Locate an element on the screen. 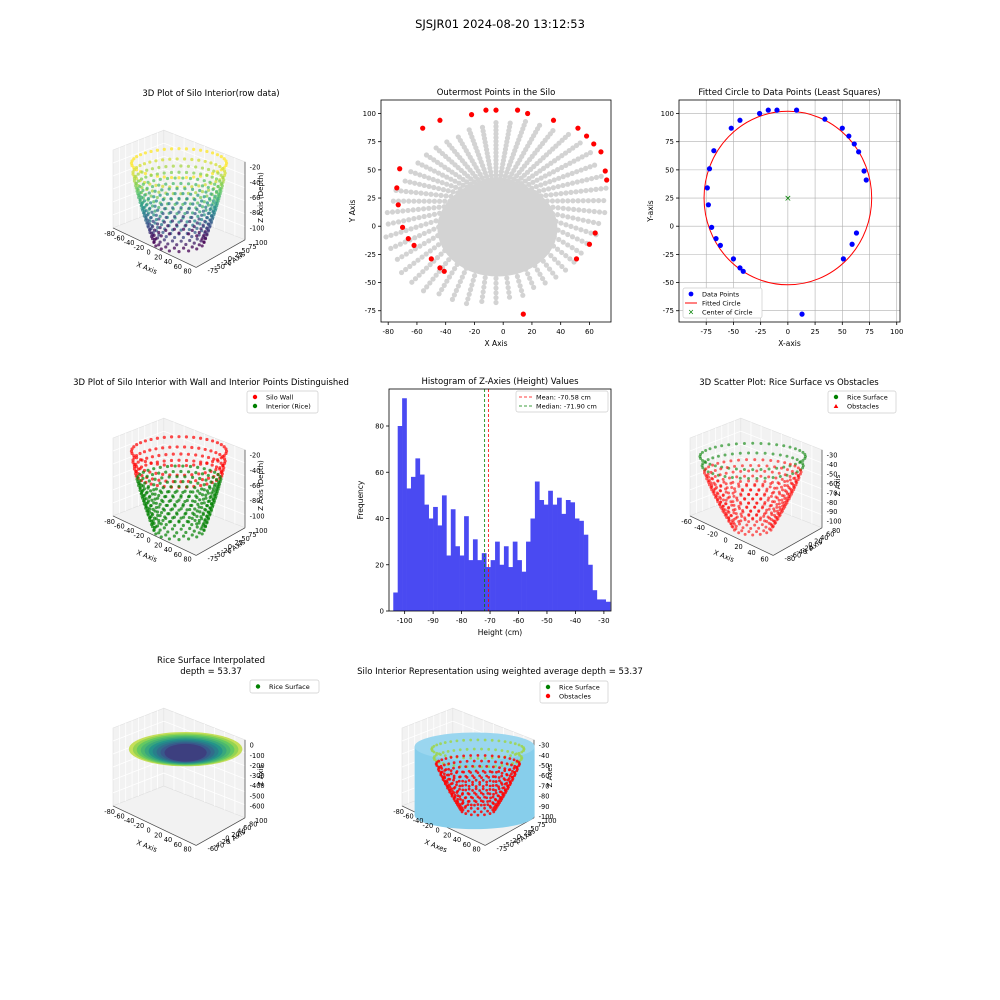 The height and width of the screenshot is (1000, 1000). z-tick-label: -20 is located at coordinates (255, 456).